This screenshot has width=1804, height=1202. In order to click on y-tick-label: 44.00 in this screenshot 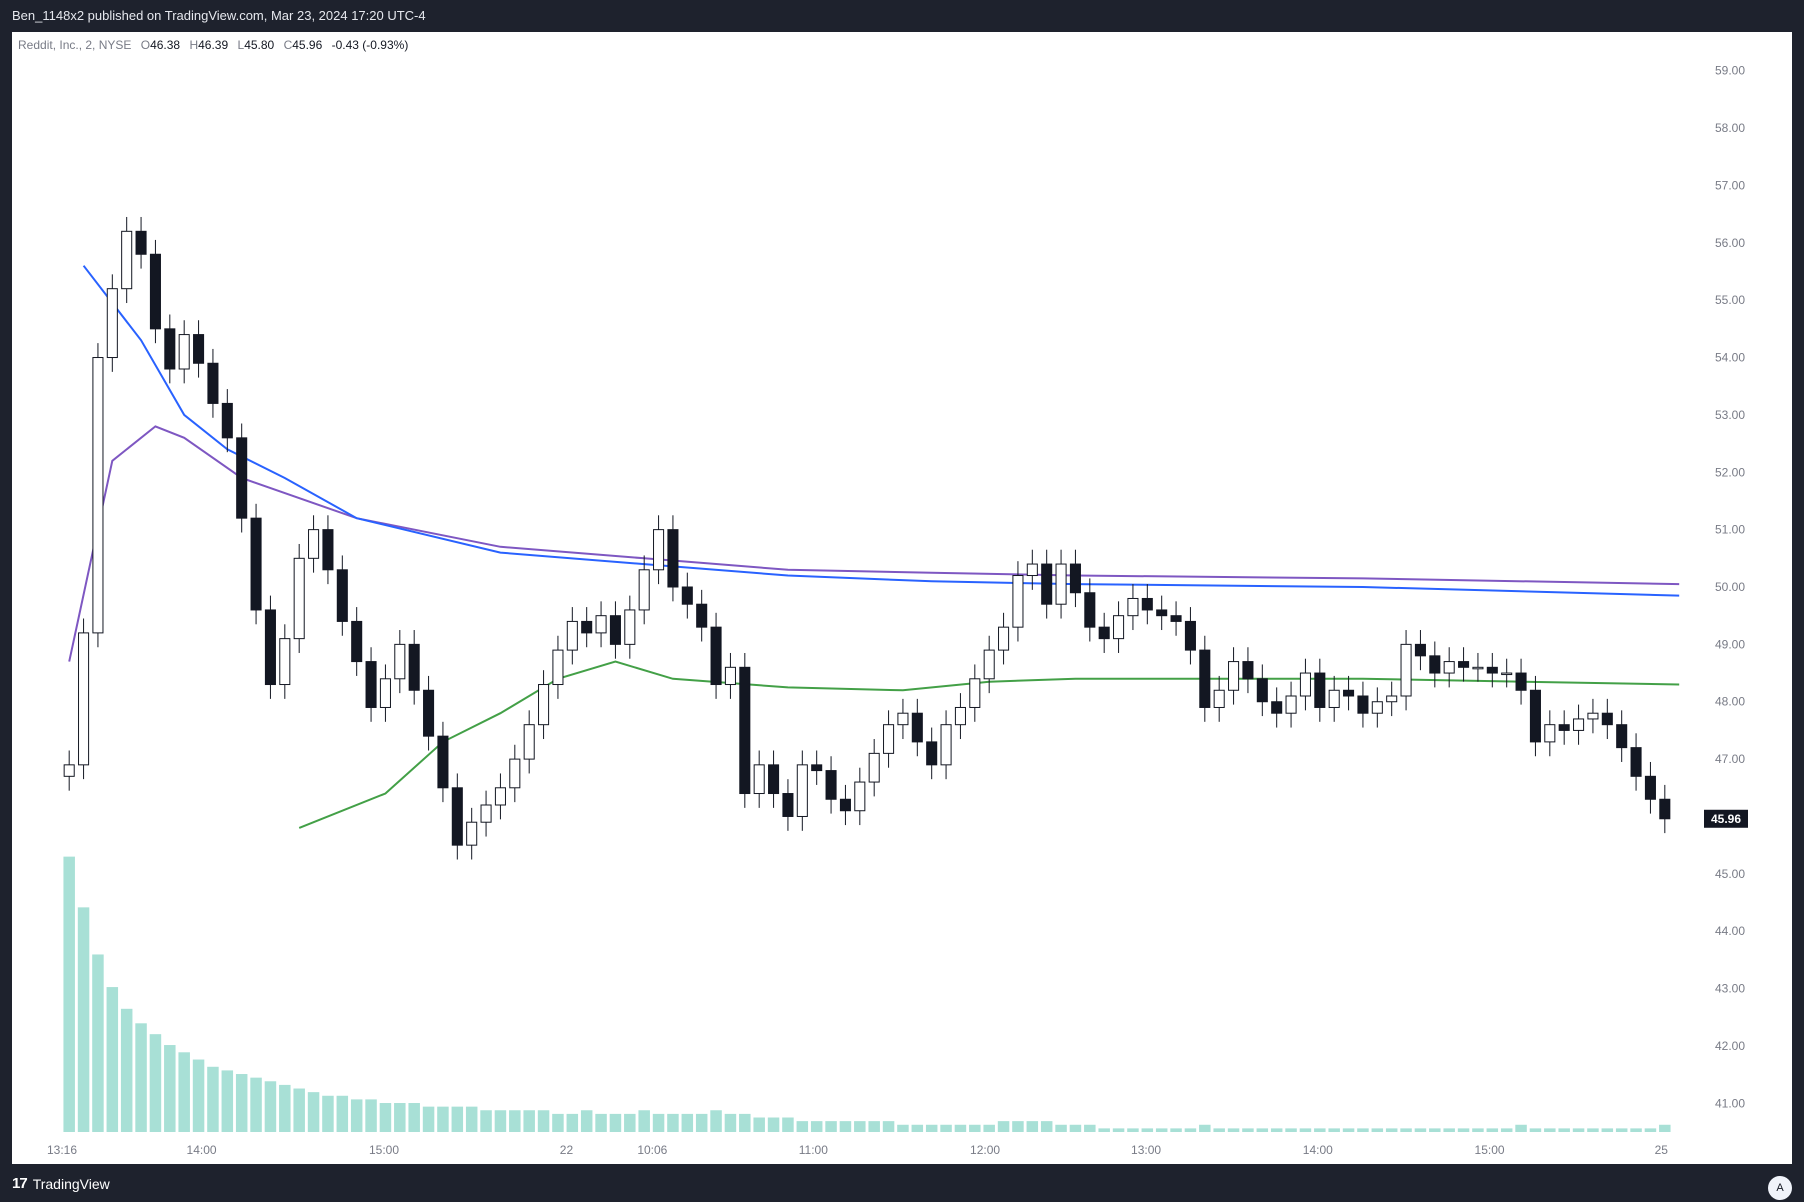, I will do `click(1730, 931)`.